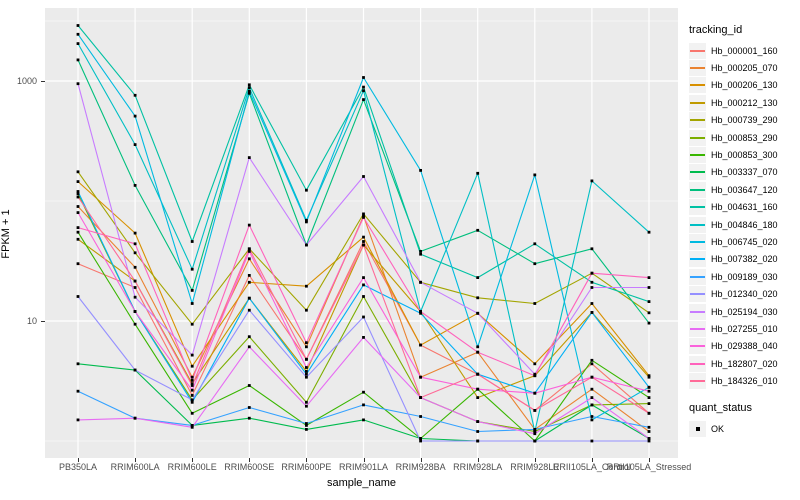 Image resolution: width=800 pixels, height=500 pixels. What do you see at coordinates (697, 428) in the screenshot?
I see `quant-status-key` at bounding box center [697, 428].